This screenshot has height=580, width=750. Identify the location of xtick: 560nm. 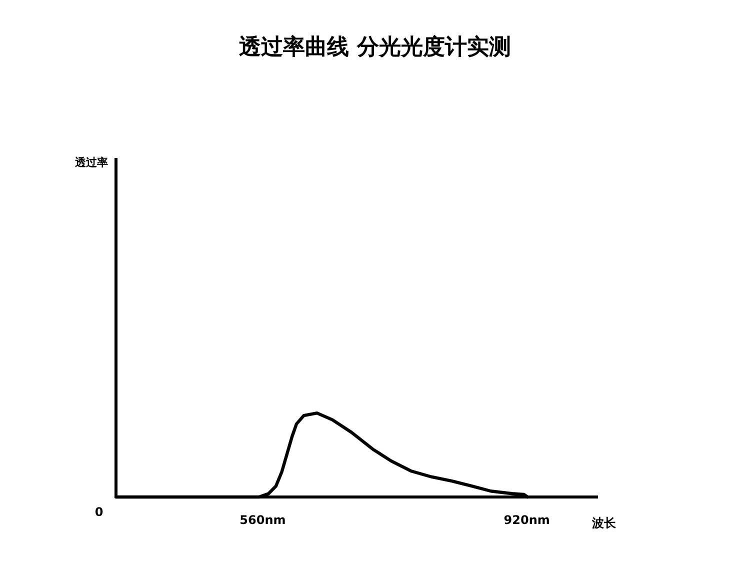
(263, 520).